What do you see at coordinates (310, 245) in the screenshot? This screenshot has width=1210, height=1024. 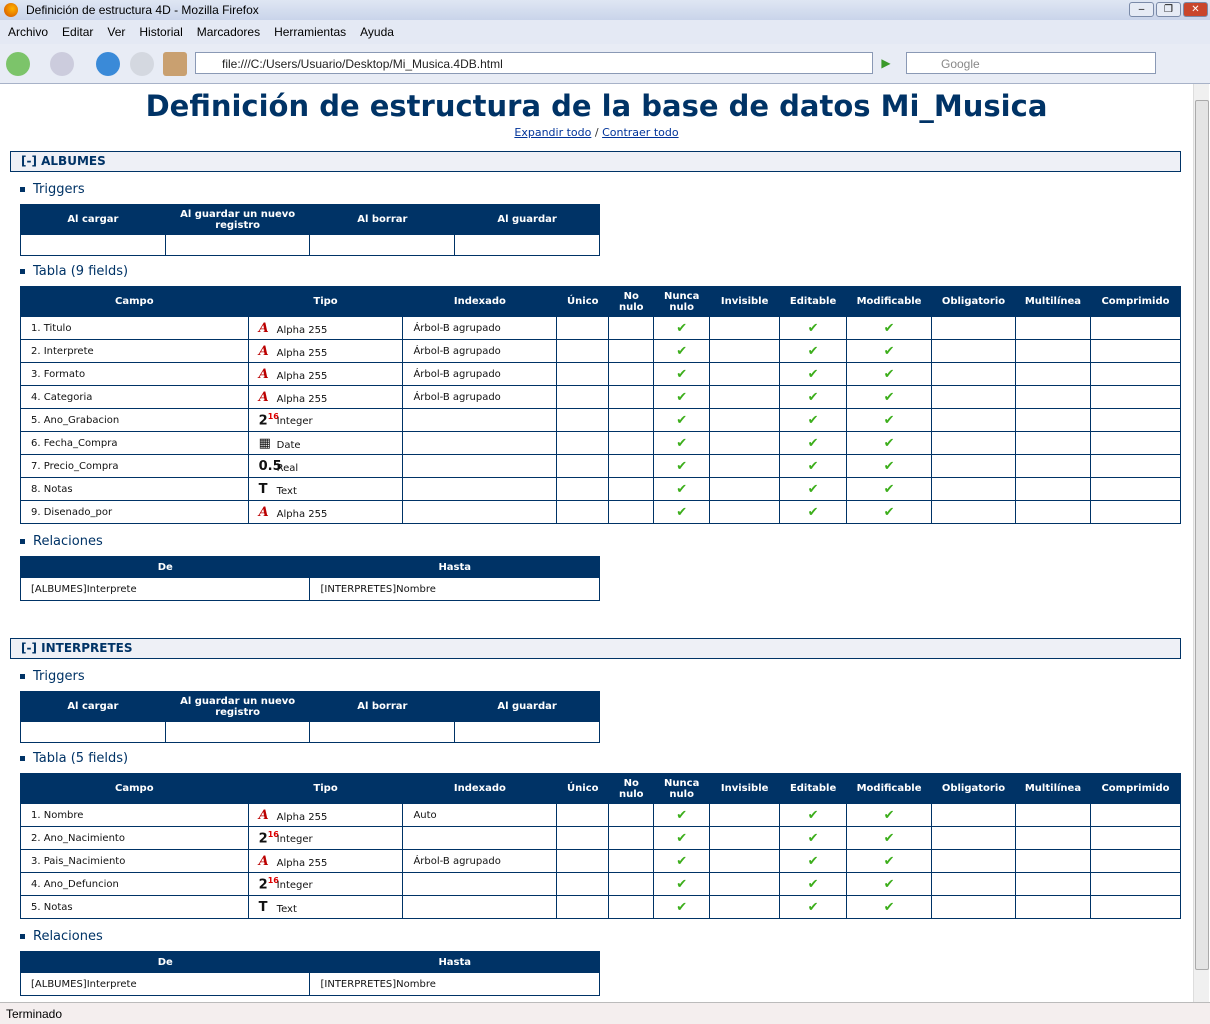 I see `trigger-row` at bounding box center [310, 245].